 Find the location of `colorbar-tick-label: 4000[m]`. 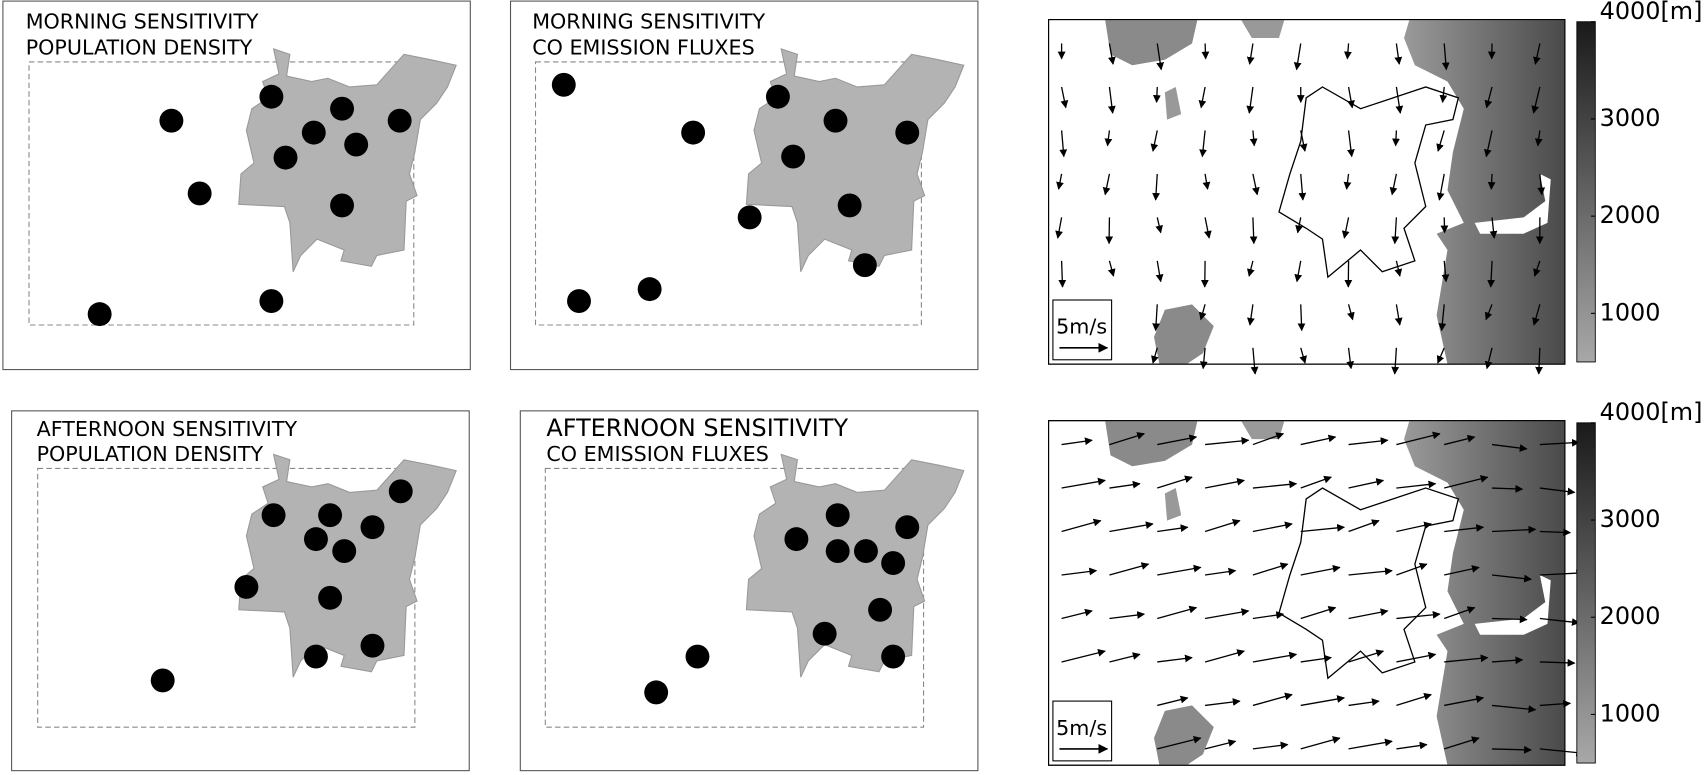

colorbar-tick-label: 4000[m] is located at coordinates (1651, 412).